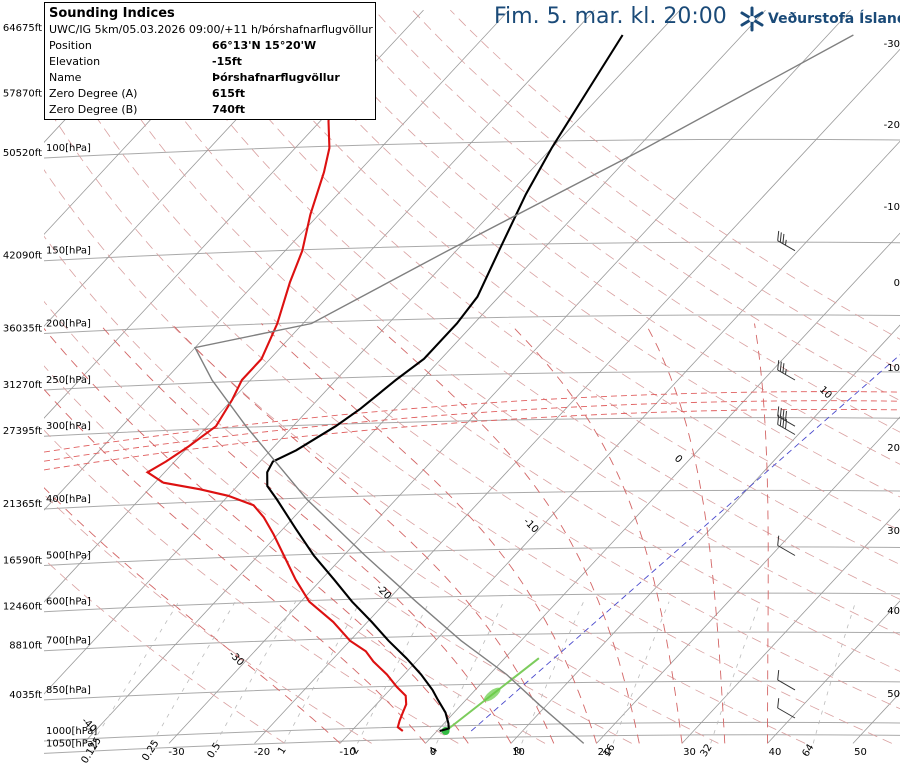  Describe the element at coordinates (707, 750) in the screenshot. I see `mixing-ratio-label: 32` at that location.